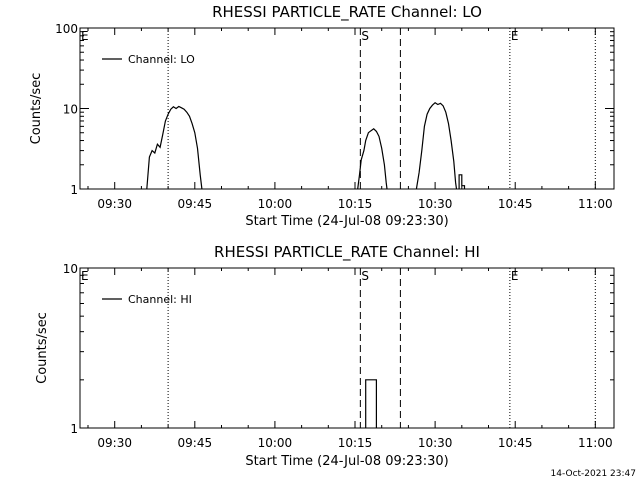 The height and width of the screenshot is (480, 640). Describe the element at coordinates (161, 59) in the screenshot. I see `legend-label: Channel: LO` at that location.